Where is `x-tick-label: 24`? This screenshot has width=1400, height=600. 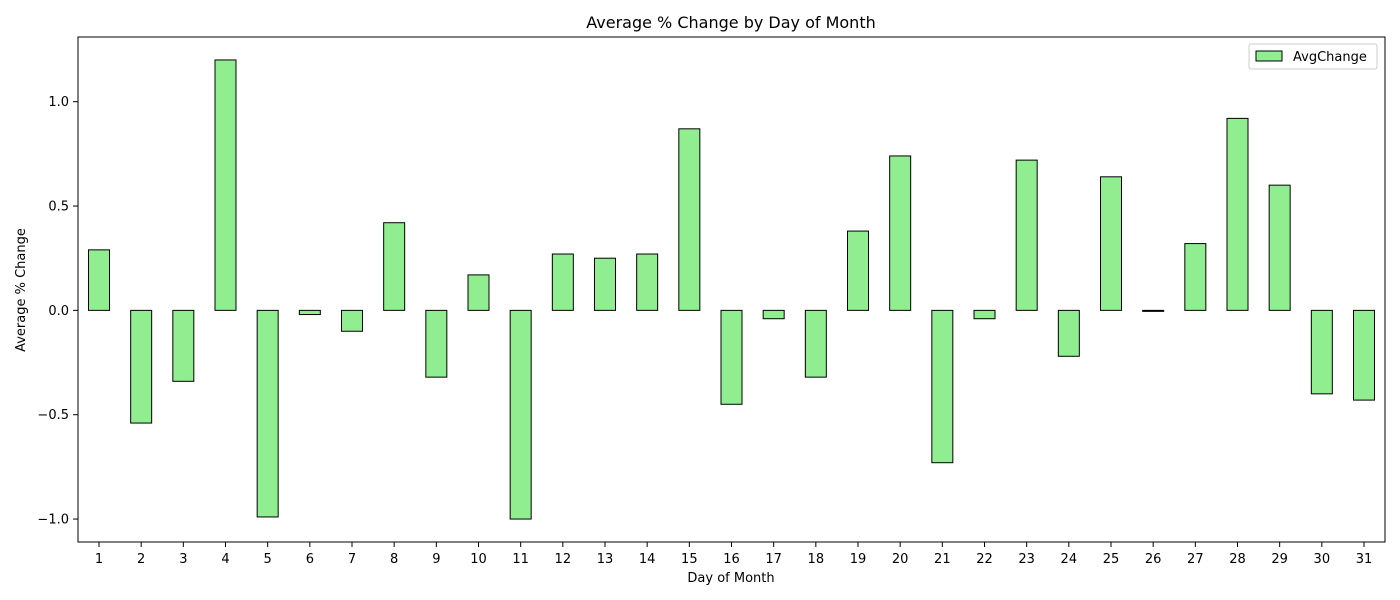 x-tick-label: 24 is located at coordinates (1069, 559).